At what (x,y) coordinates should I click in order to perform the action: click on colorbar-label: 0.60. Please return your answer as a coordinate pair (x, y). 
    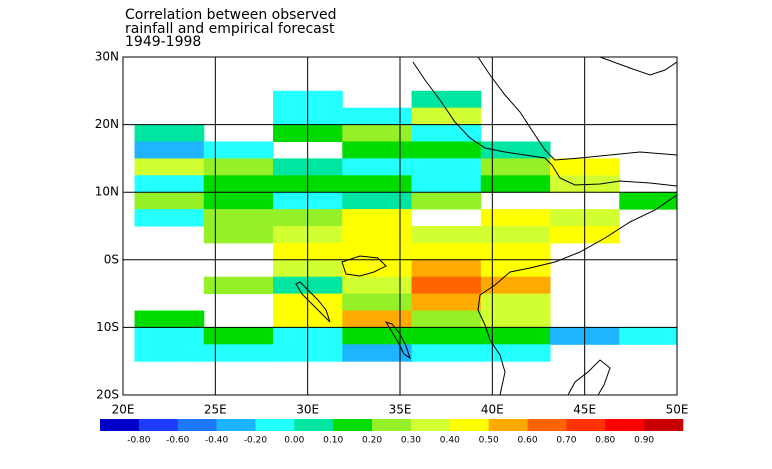
    Looking at the image, I should click on (528, 441).